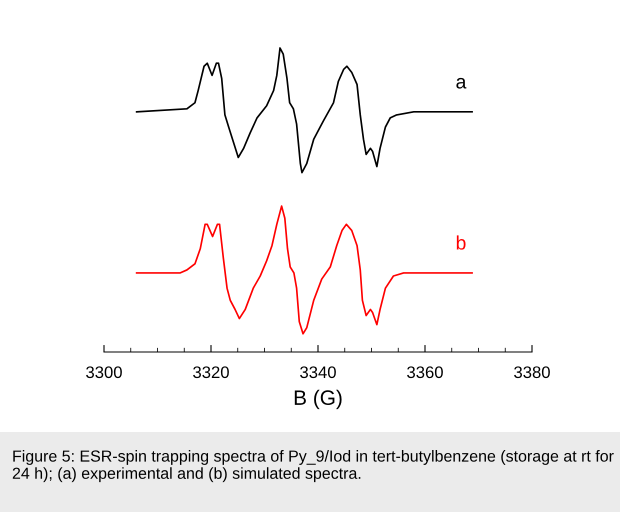  Describe the element at coordinates (104, 372) in the screenshot. I see `x-tick-label: 3300` at that location.